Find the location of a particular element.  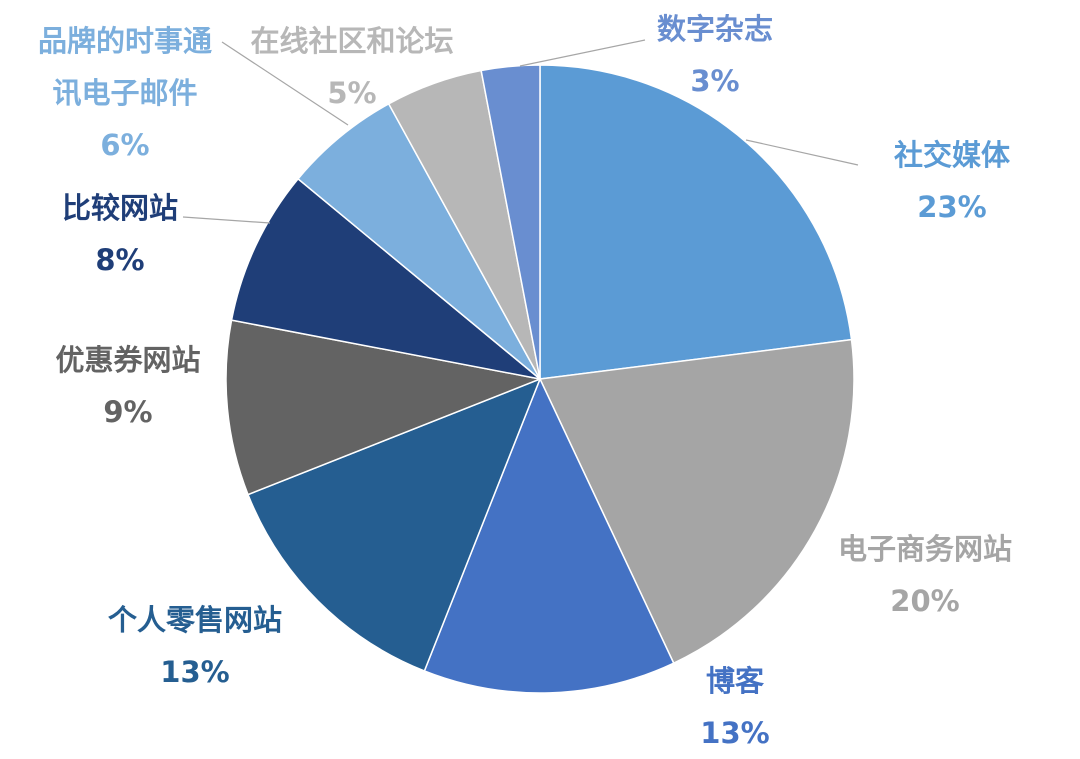

leader-line-comparison-websites is located at coordinates (226, 220).